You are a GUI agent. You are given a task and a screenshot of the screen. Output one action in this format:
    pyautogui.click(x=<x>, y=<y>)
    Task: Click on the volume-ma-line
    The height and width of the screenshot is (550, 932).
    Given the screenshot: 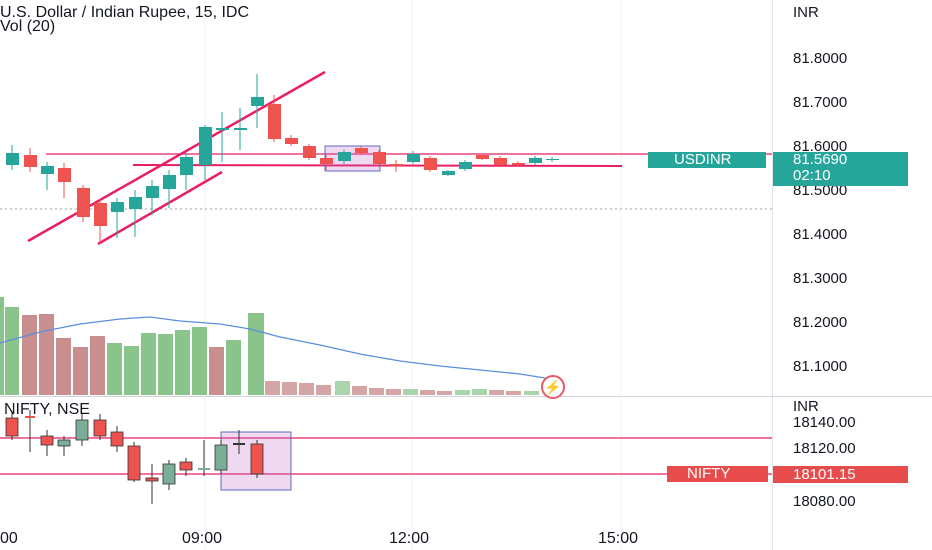 What is the action you would take?
    pyautogui.click(x=273, y=347)
    